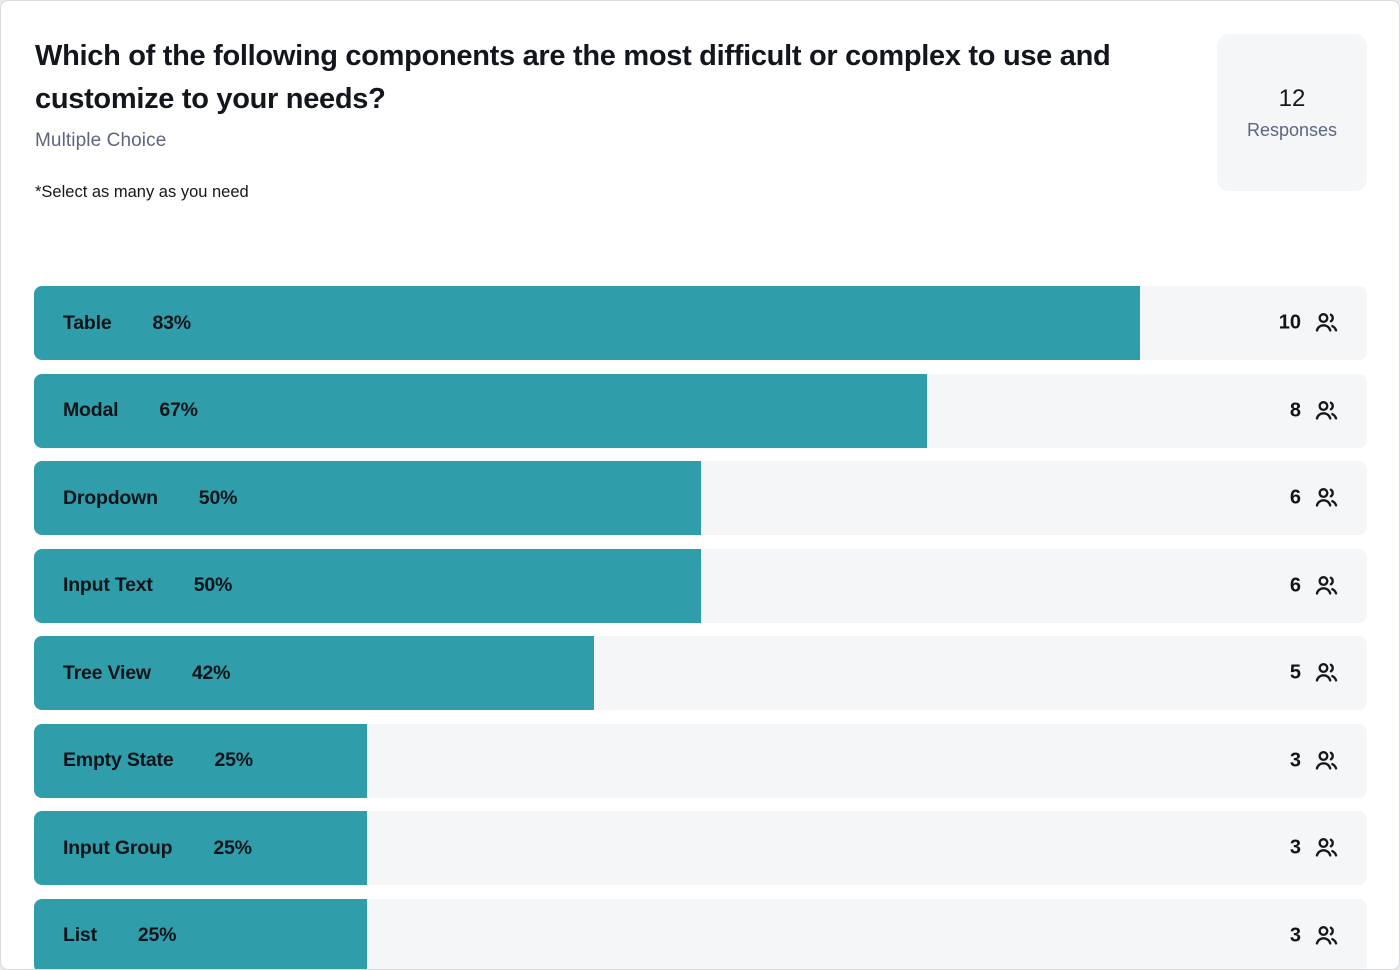 The height and width of the screenshot is (970, 1400). What do you see at coordinates (171, 322) in the screenshot?
I see `bar-percent-label: 83%` at bounding box center [171, 322].